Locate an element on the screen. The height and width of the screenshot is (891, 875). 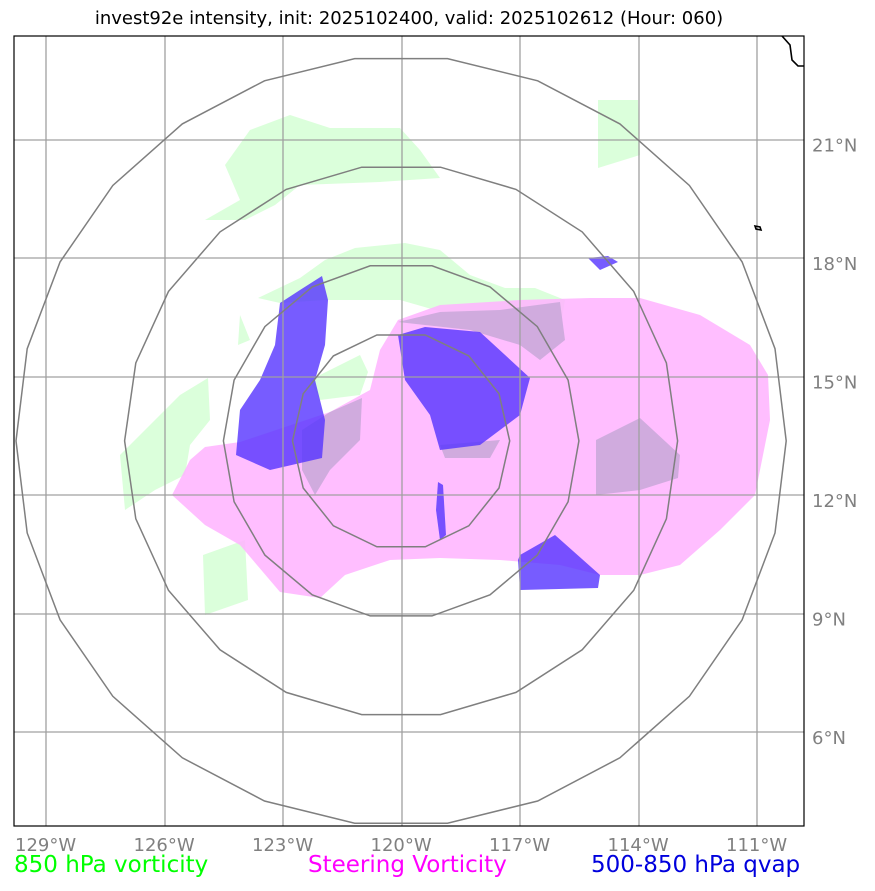
range-ring is located at coordinates (401, 441).